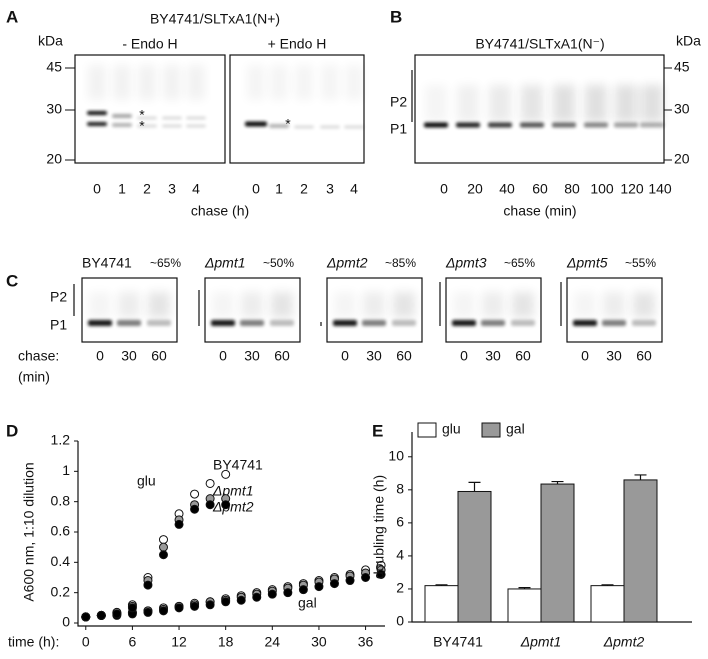 This screenshot has height=659, width=708. What do you see at coordinates (165, 263) in the screenshot?
I see `strain-percent: ~65%` at bounding box center [165, 263].